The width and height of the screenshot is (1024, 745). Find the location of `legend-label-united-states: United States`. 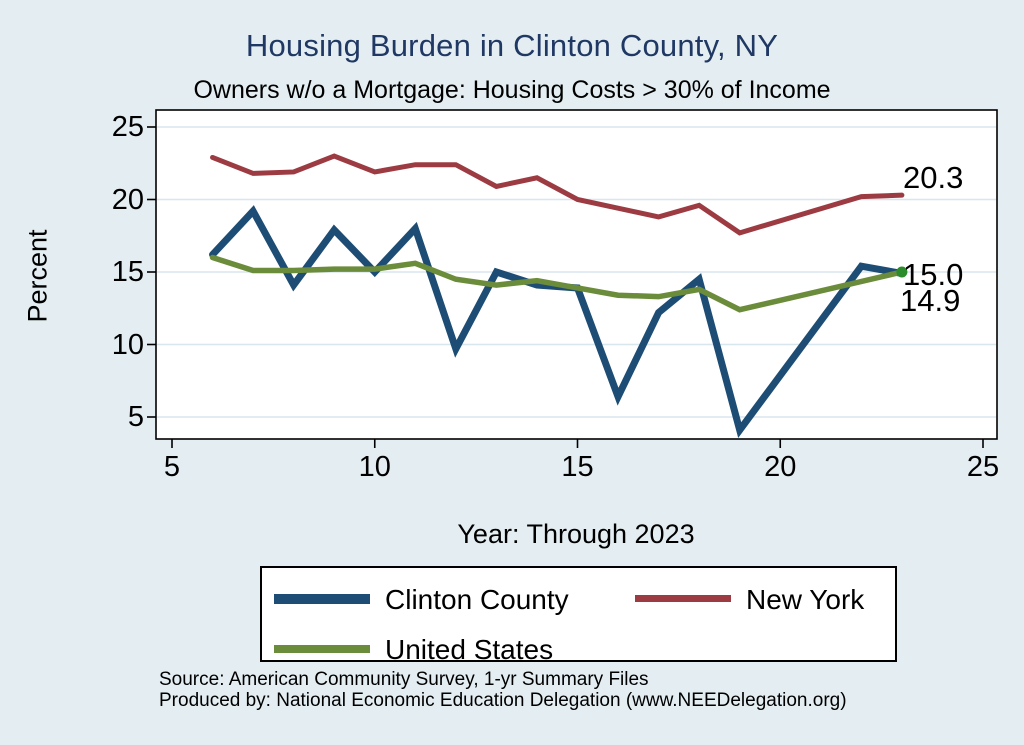

legend-label-united-states: United States is located at coordinates (469, 649).